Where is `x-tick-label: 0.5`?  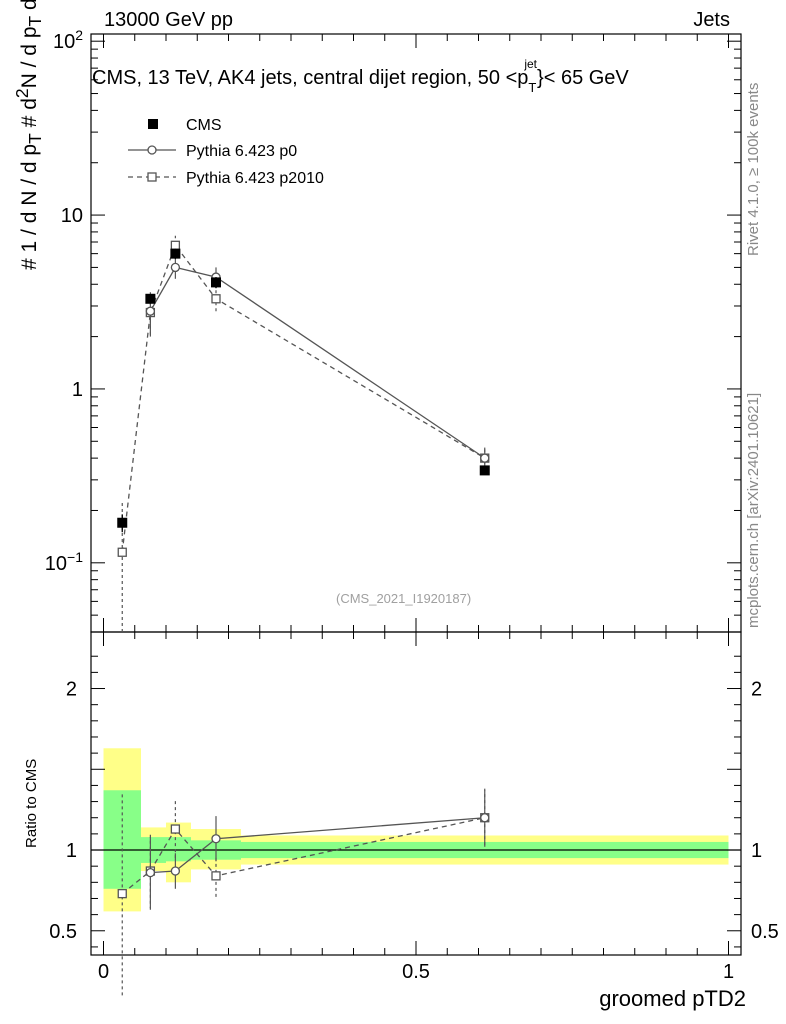 x-tick-label: 0.5 is located at coordinates (416, 972).